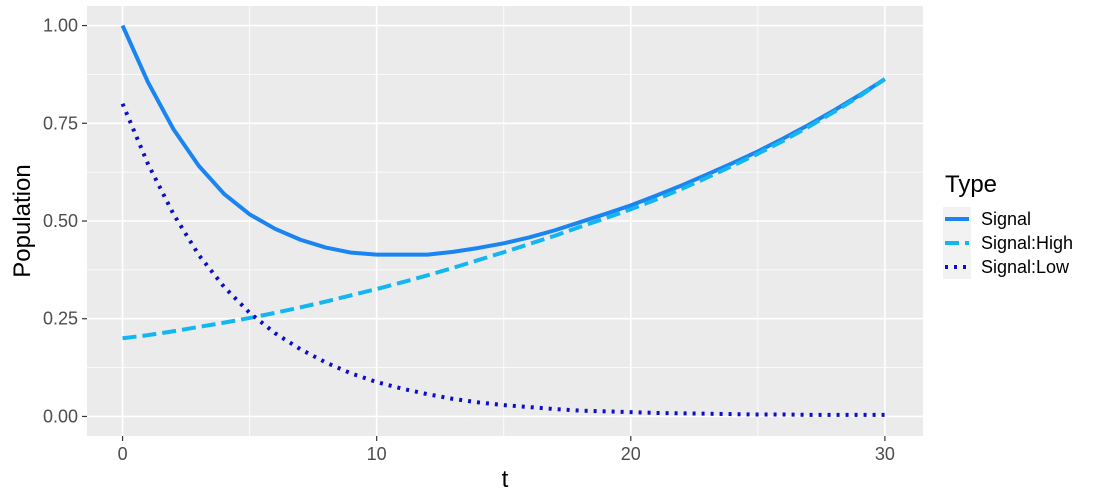 The image size is (1100, 500). I want to click on legend-label: Signal, so click(1006, 219).